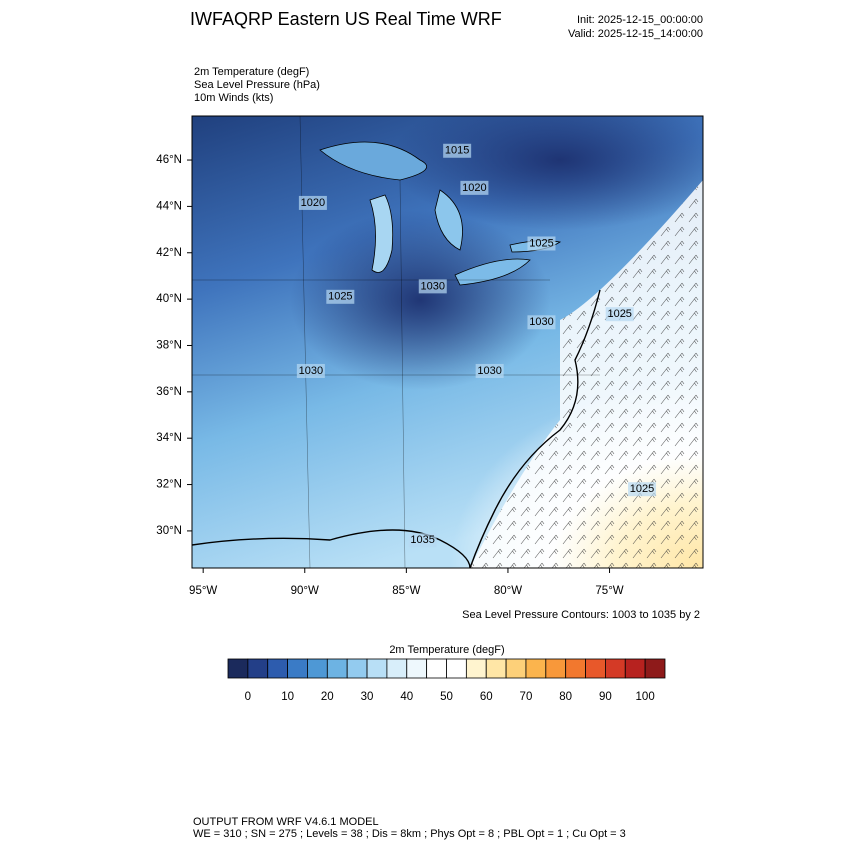 This screenshot has width=850, height=855. Describe the element at coordinates (406, 697) in the screenshot. I see `colorbar-tick-label: 40` at that location.